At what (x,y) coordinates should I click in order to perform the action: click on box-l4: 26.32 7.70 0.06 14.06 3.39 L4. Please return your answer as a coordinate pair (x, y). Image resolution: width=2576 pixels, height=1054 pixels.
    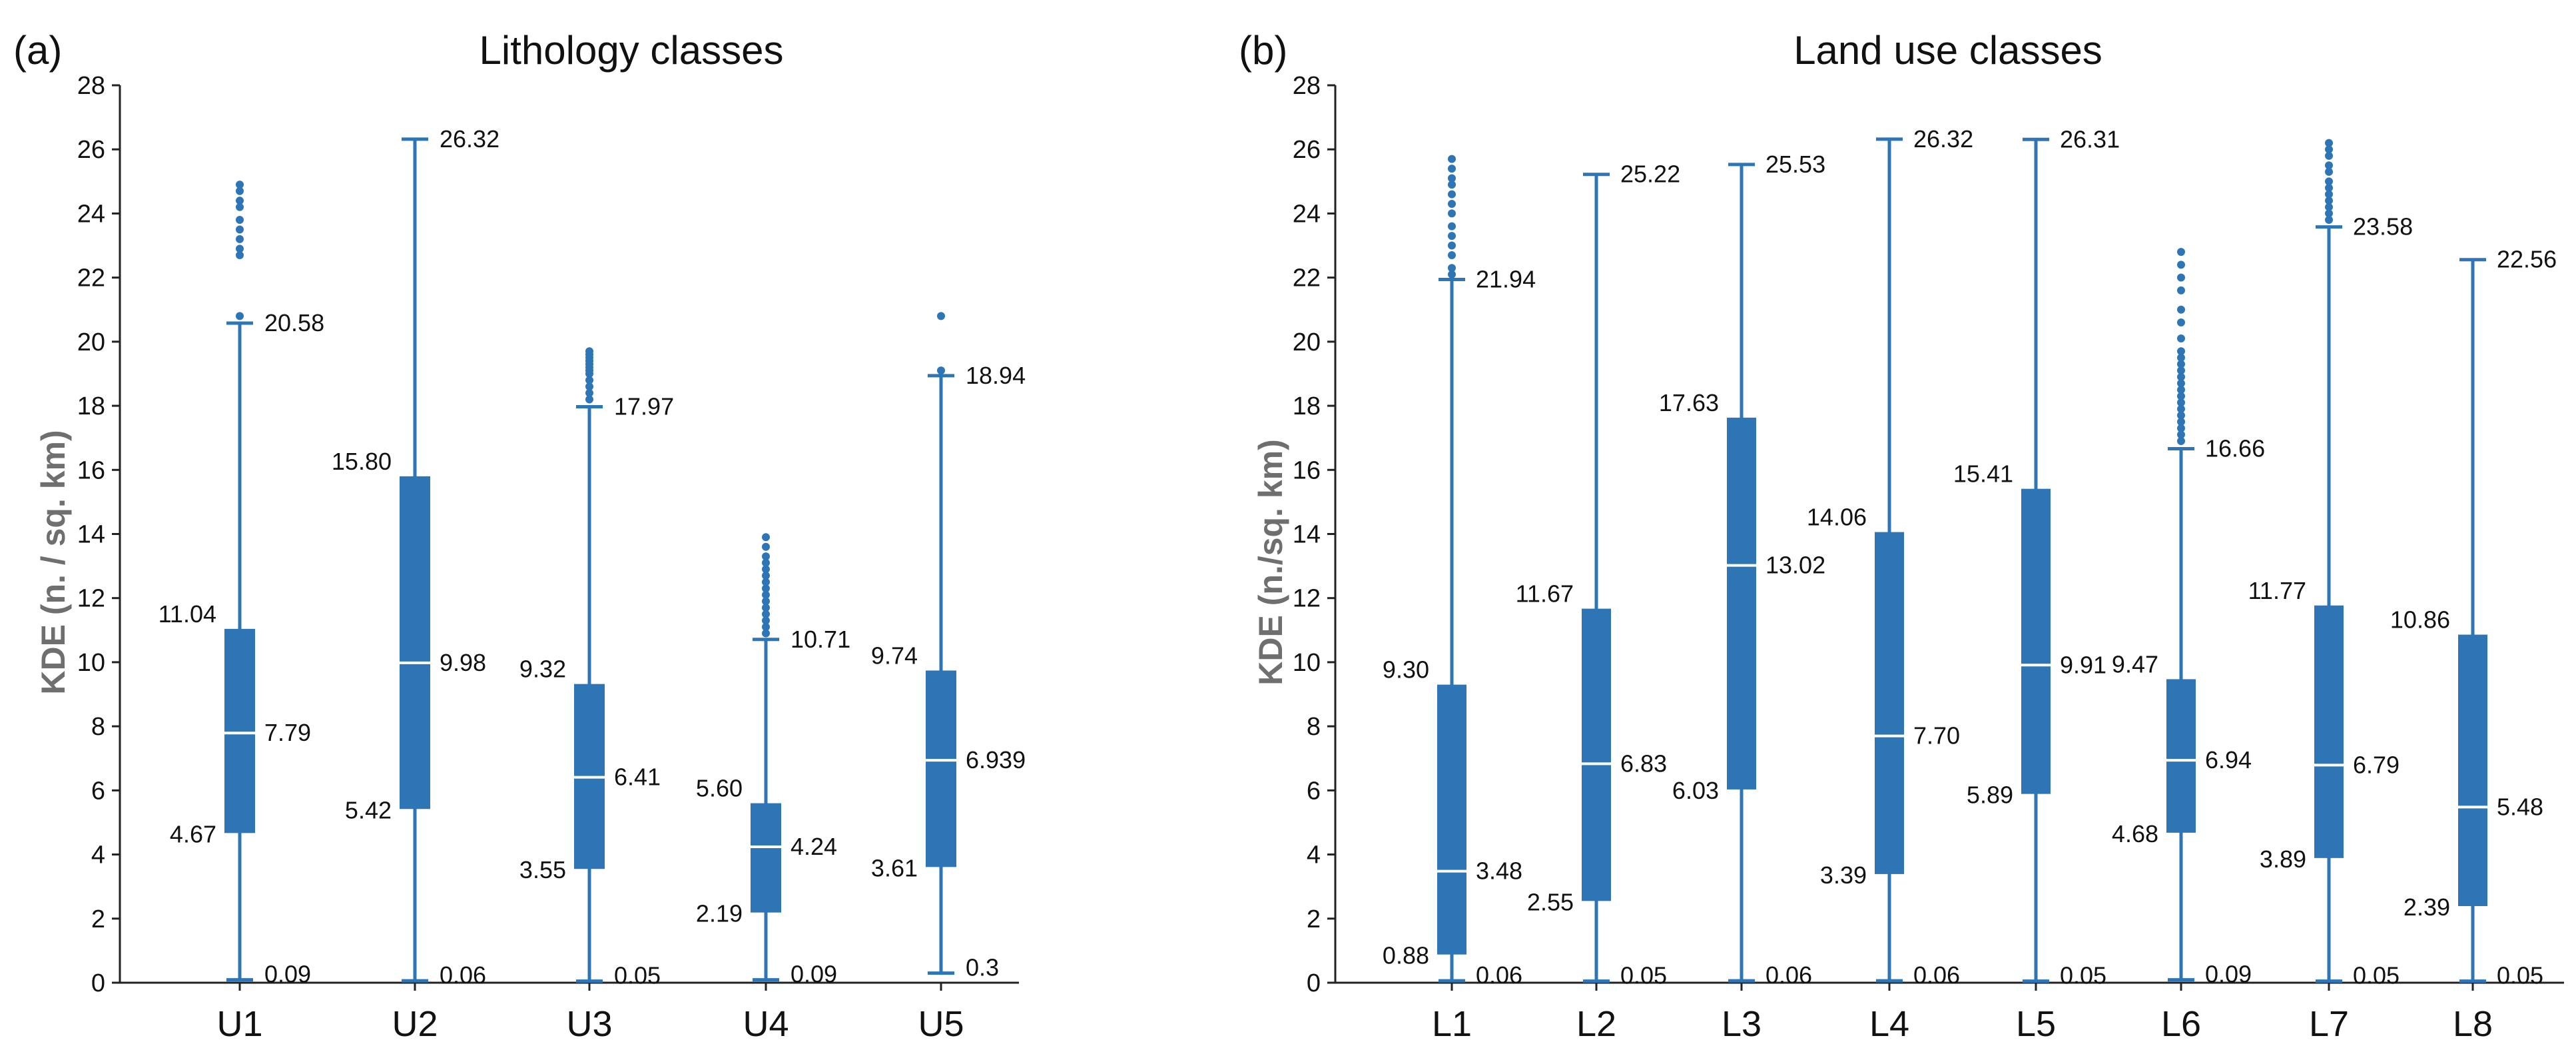
    Looking at the image, I should click on (1890, 585).